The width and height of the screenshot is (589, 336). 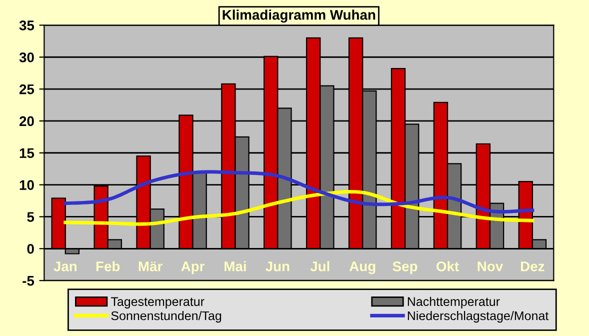 What do you see at coordinates (166, 316) in the screenshot?
I see `legend-label: Sonnenstunden/Tag` at bounding box center [166, 316].